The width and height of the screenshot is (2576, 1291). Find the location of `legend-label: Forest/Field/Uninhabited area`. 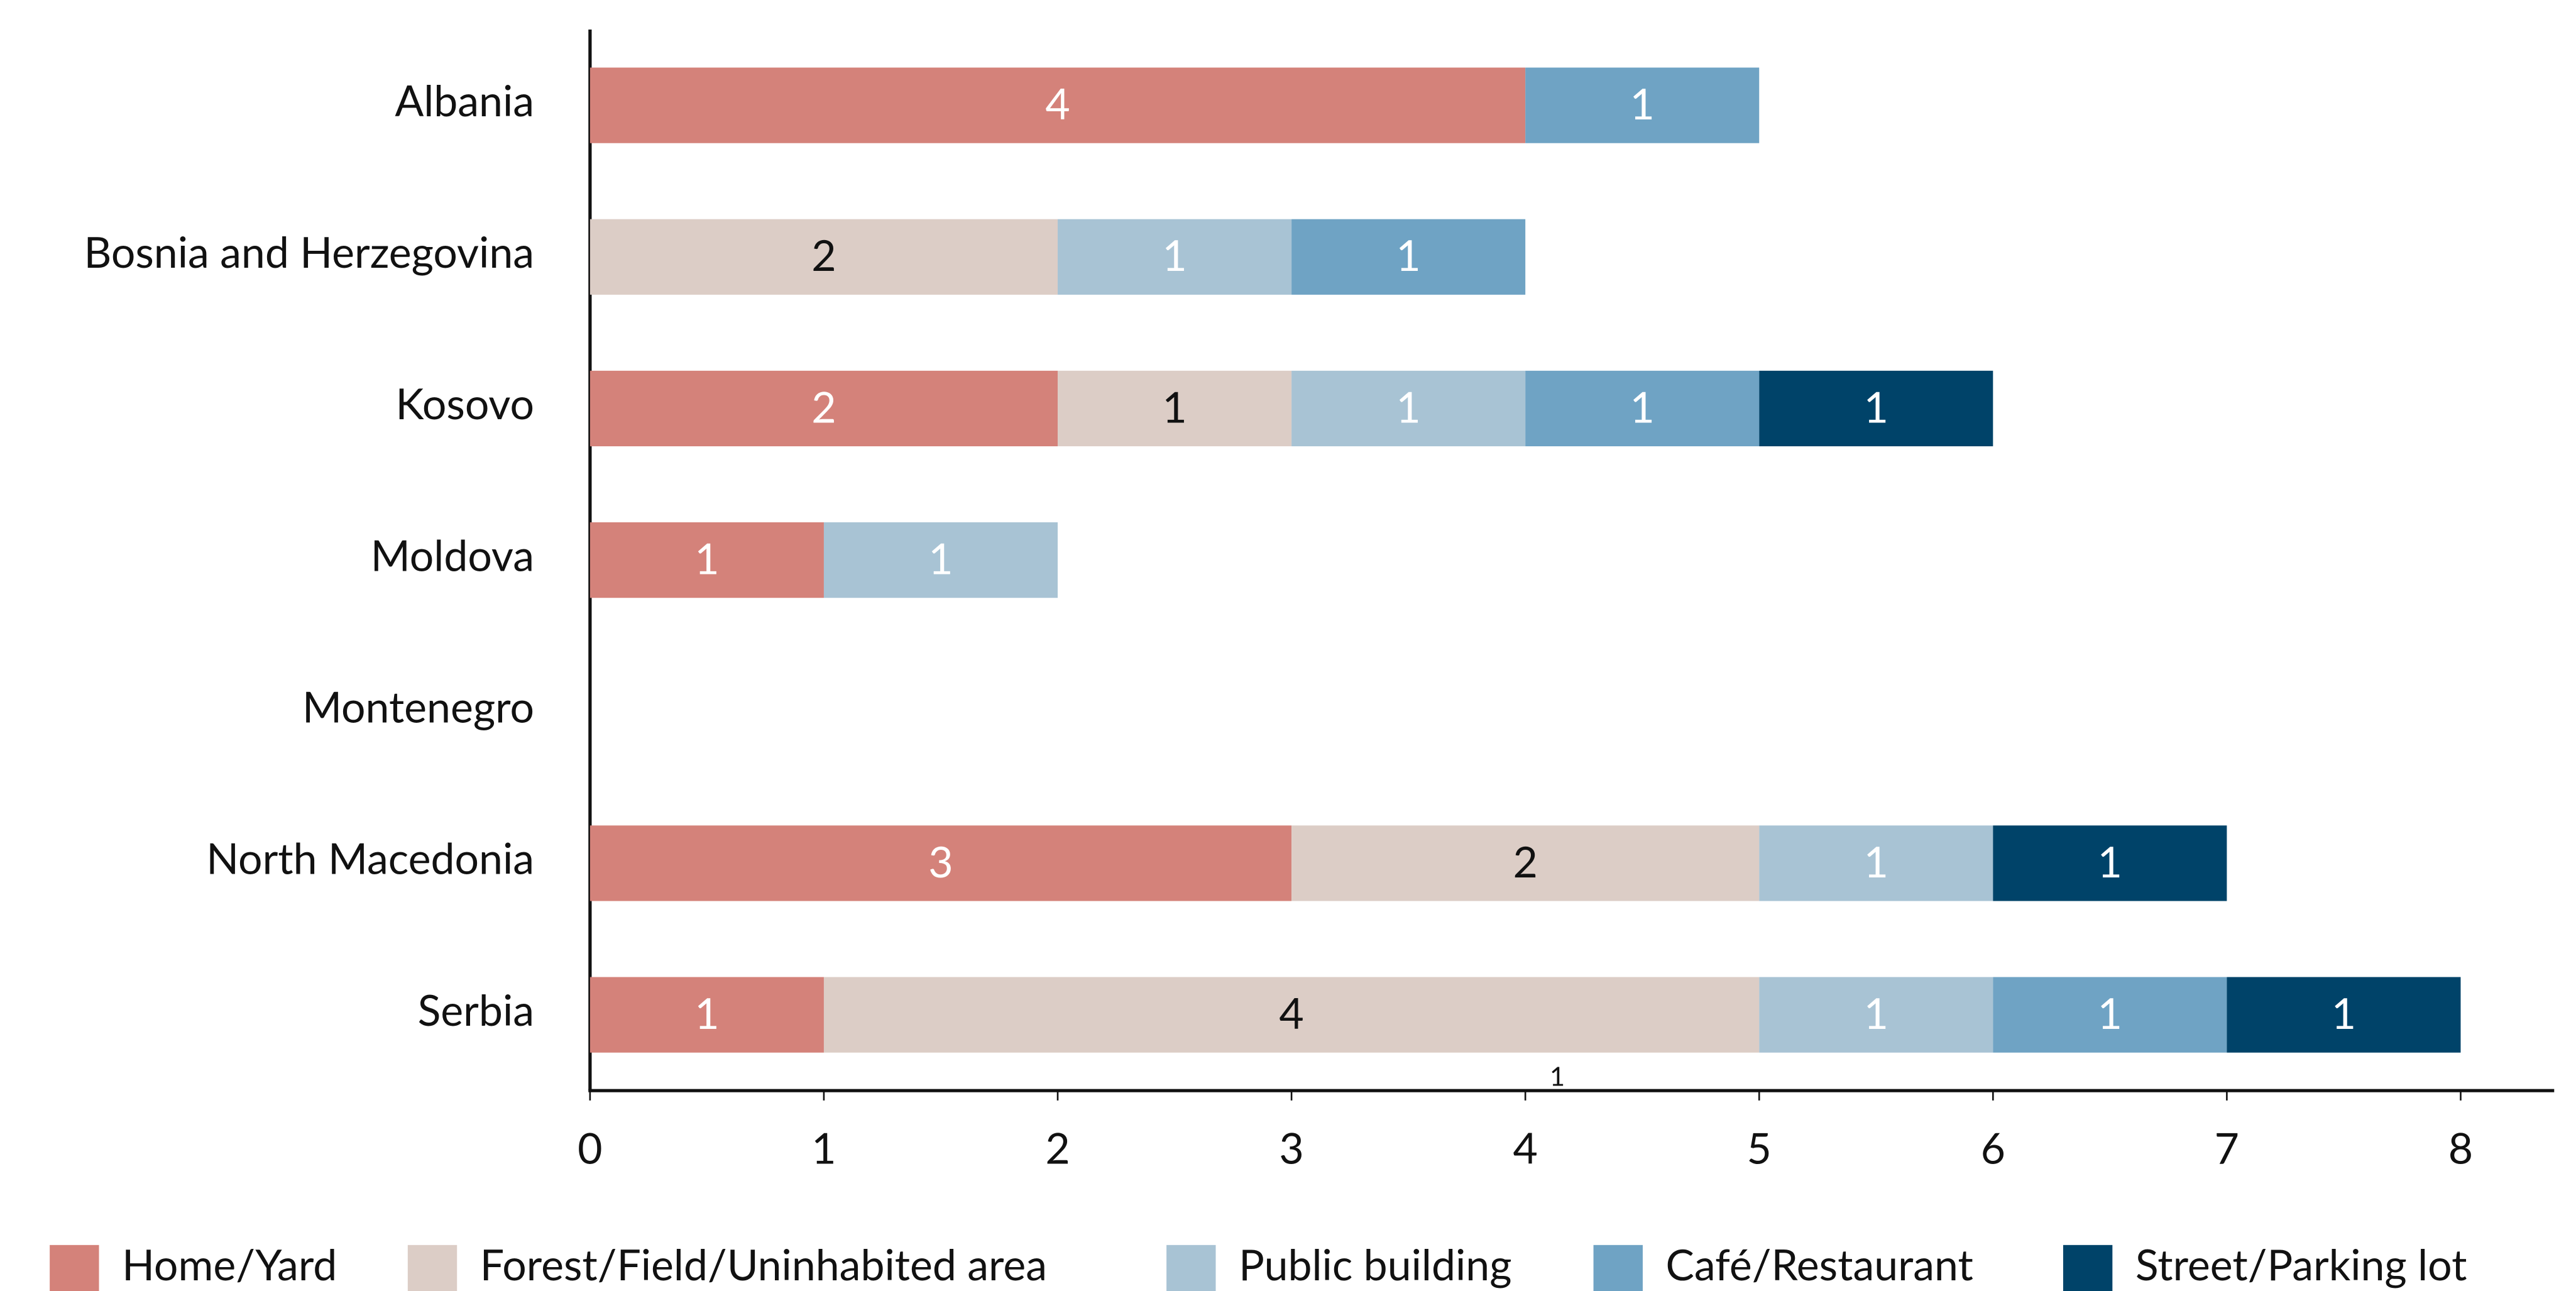

legend-label: Forest/Field/Uninhabited area is located at coordinates (764, 1264).